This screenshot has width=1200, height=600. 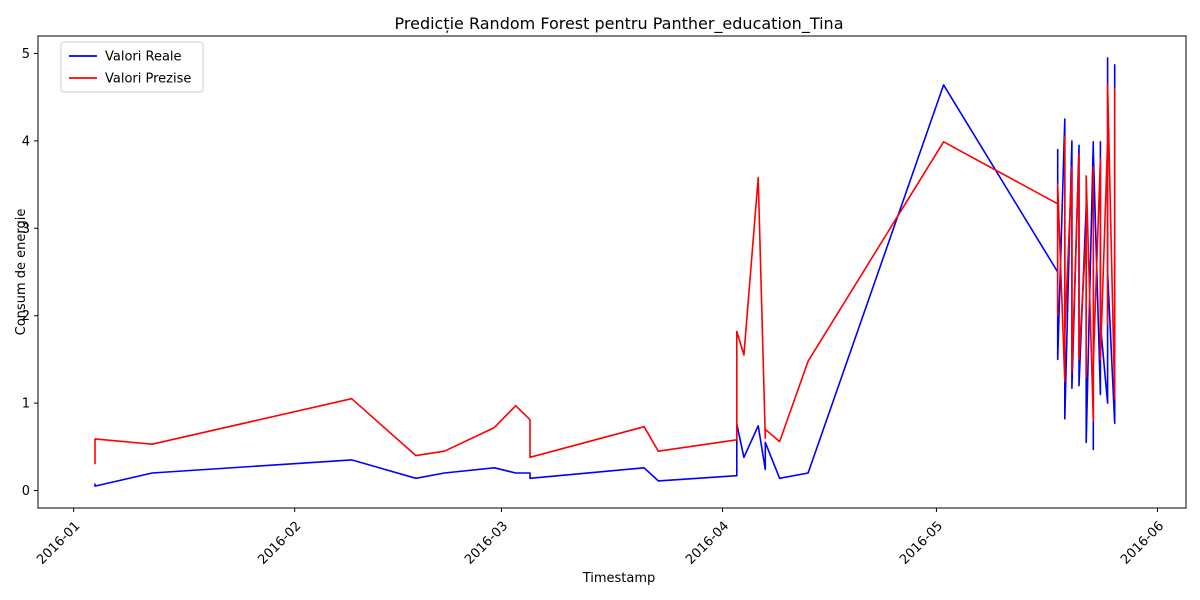 I want to click on x-axis-title: Timestamp, so click(x=619, y=578).